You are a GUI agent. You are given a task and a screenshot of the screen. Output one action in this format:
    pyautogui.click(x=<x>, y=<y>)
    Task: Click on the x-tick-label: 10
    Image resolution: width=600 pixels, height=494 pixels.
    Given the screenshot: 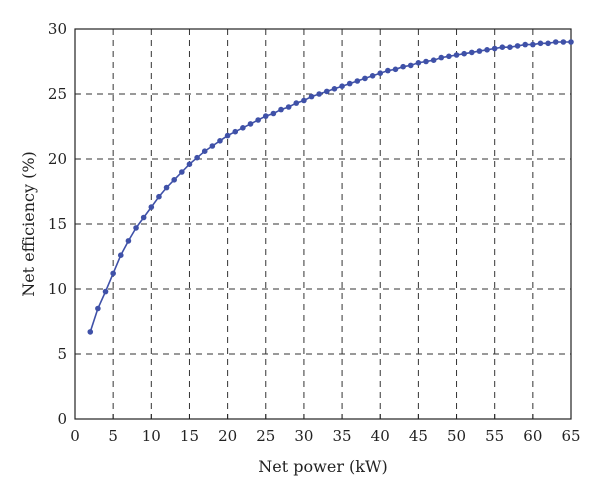 What is the action you would take?
    pyautogui.click(x=151, y=436)
    